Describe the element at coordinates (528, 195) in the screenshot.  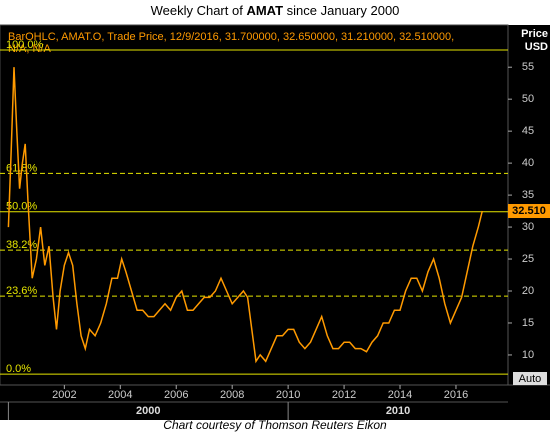
I see `y-tick-label: 35` at that location.